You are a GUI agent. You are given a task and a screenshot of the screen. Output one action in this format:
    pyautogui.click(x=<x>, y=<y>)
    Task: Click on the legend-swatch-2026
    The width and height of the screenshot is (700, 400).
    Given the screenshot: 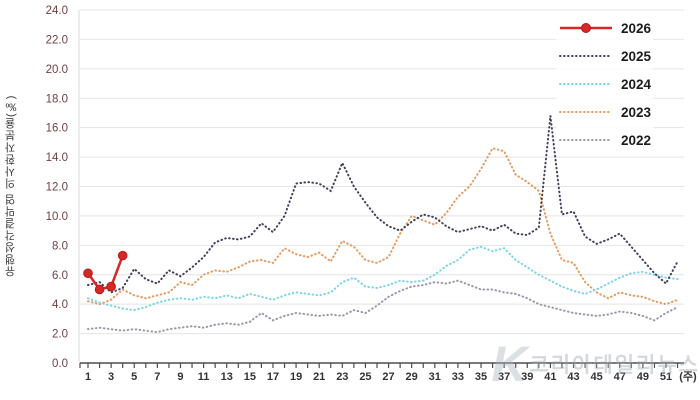 What is the action you would take?
    pyautogui.click(x=586, y=28)
    